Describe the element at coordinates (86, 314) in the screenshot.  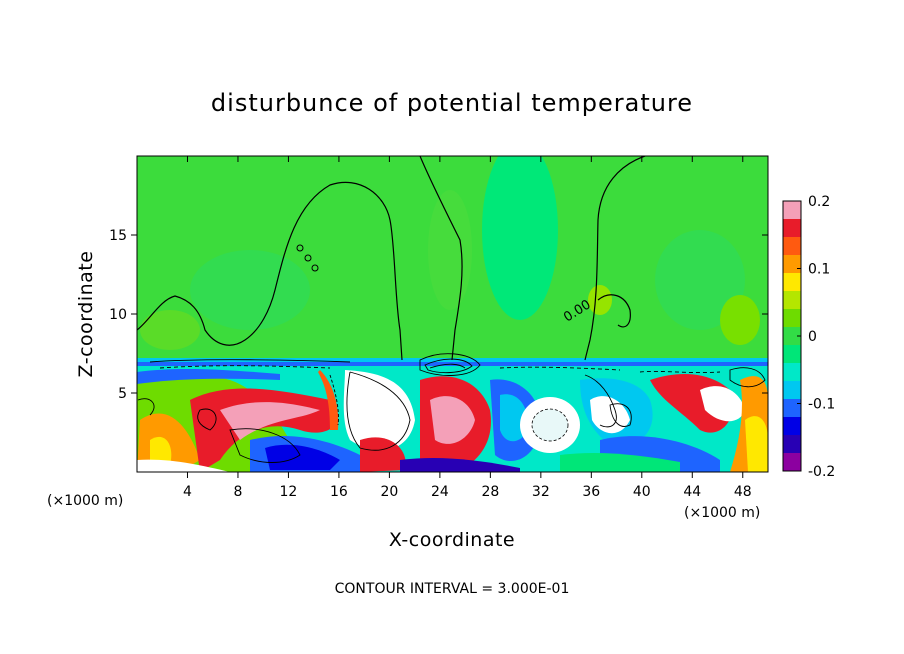
I see `y-axis-label: Z-coordinate` at that location.